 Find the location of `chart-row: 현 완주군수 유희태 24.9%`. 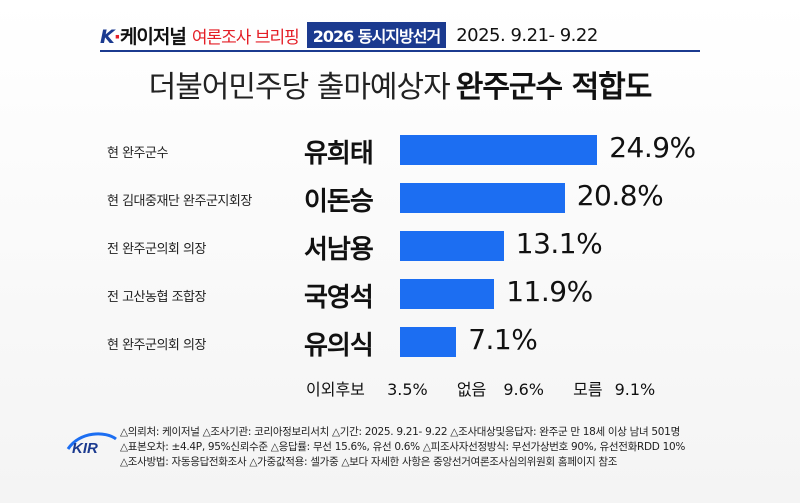

chart-row: 현 완주군수 유희태 24.9% is located at coordinates (400, 151).